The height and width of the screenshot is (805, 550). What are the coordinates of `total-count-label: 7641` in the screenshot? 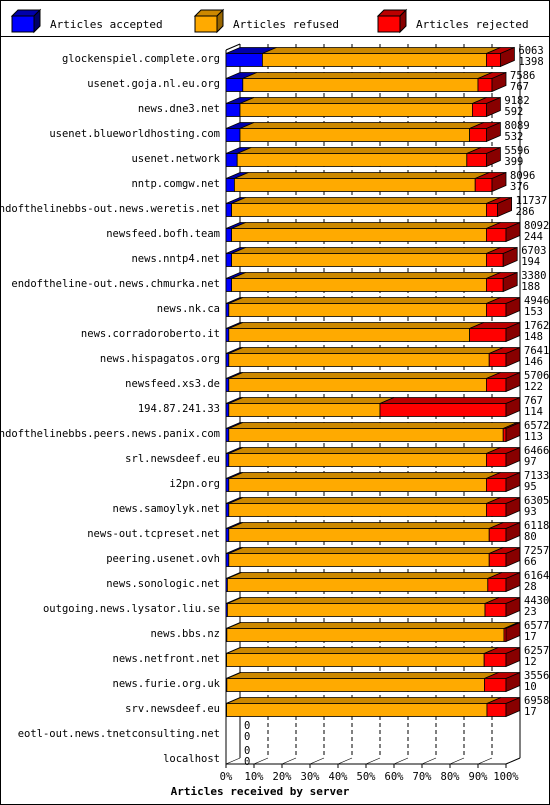 It's located at (536, 351).